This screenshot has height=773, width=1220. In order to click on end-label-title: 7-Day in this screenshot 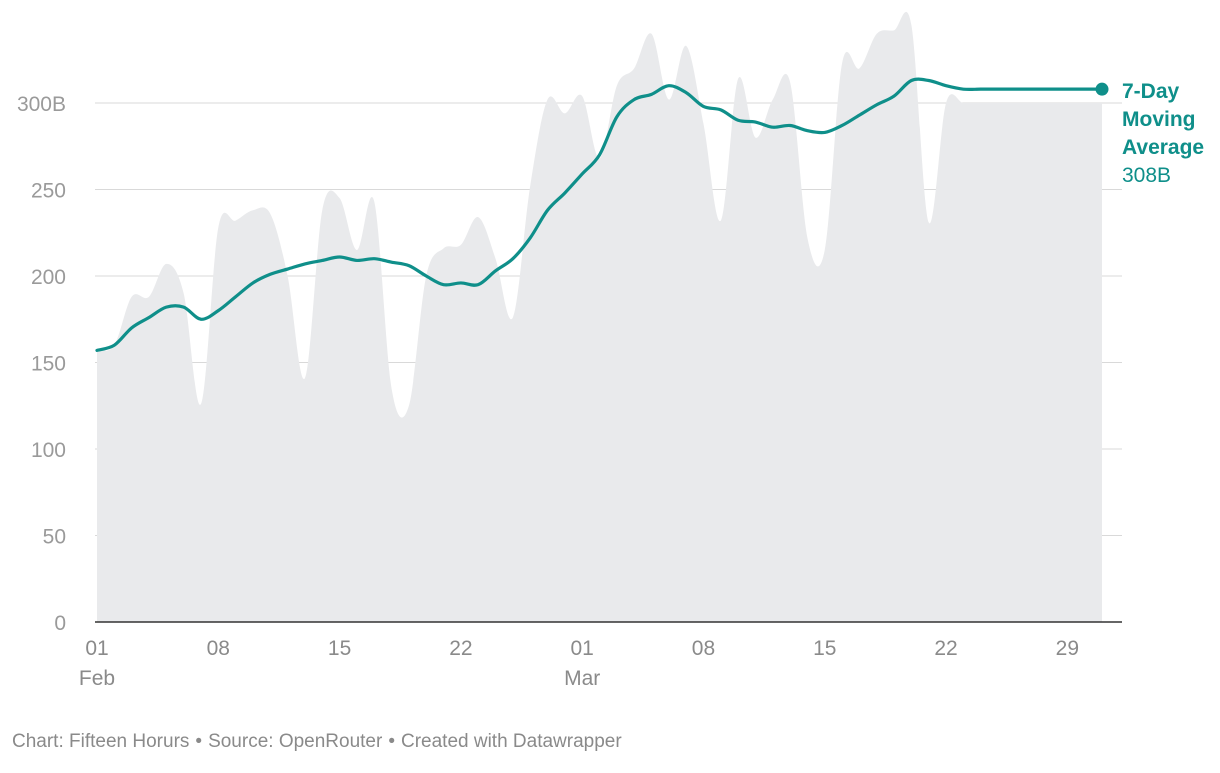, I will do `click(1151, 91)`.